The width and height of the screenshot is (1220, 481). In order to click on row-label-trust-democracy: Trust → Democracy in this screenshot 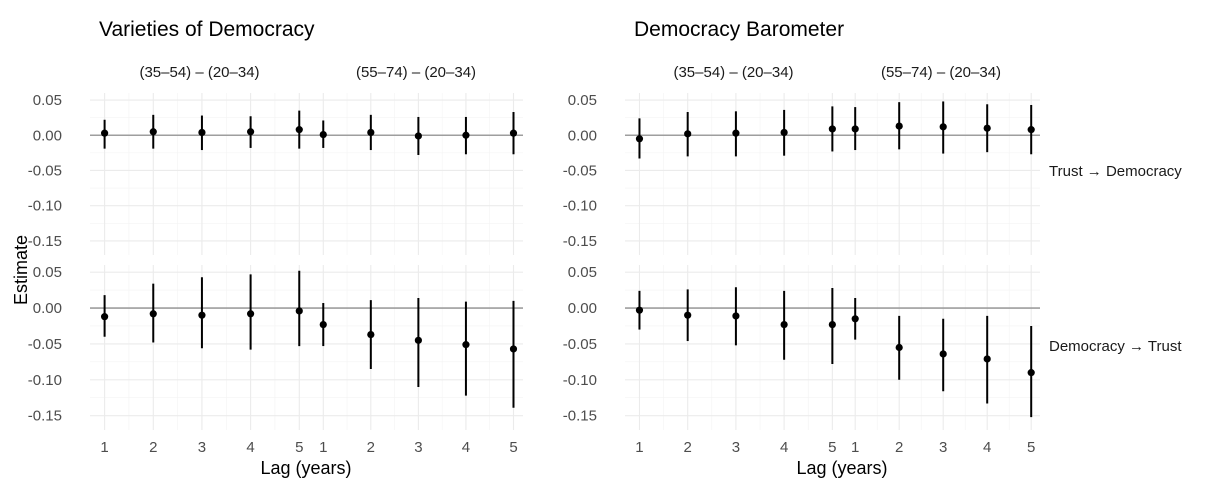, I will do `click(1115, 171)`.